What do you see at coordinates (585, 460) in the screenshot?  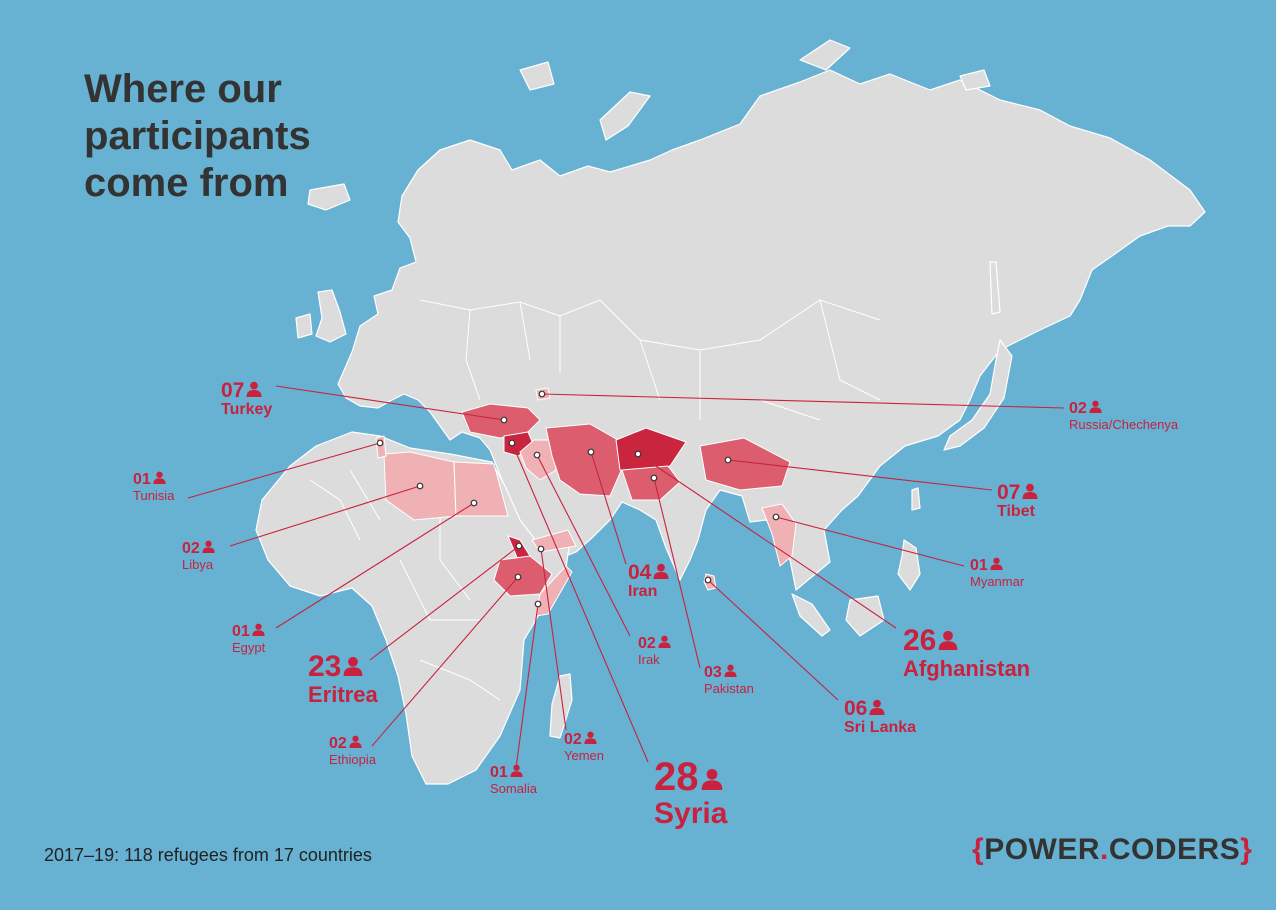 I see `iran-region` at bounding box center [585, 460].